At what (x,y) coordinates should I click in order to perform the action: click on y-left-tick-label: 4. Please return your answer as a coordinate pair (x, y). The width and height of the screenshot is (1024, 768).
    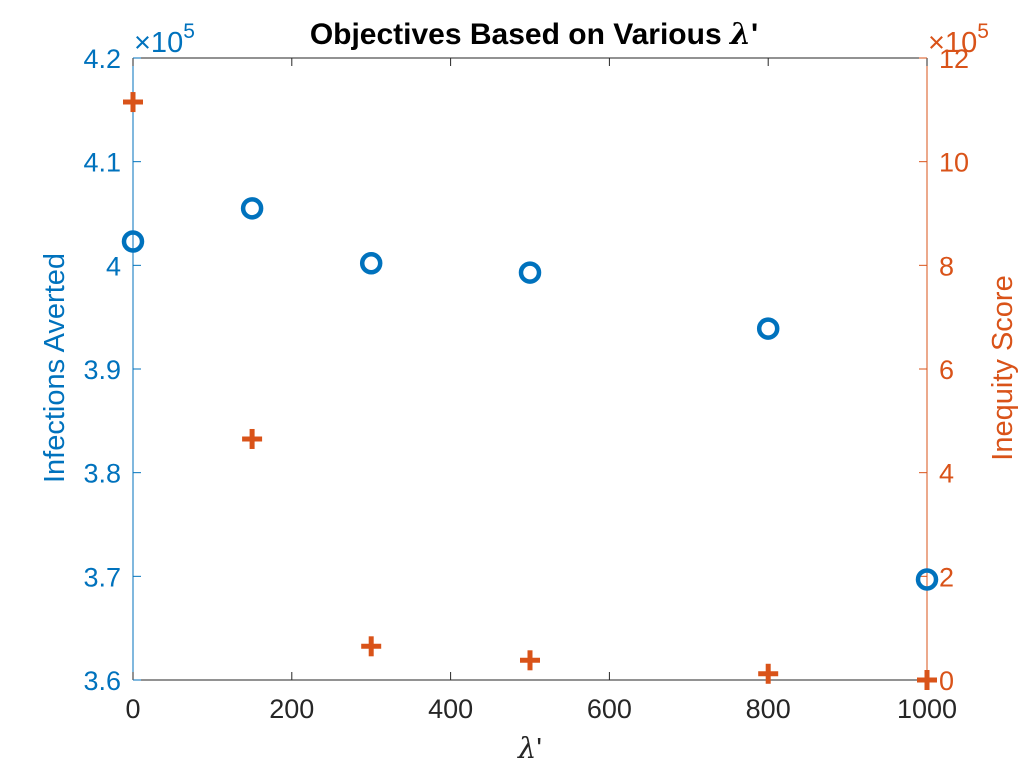
    Looking at the image, I should click on (113, 266).